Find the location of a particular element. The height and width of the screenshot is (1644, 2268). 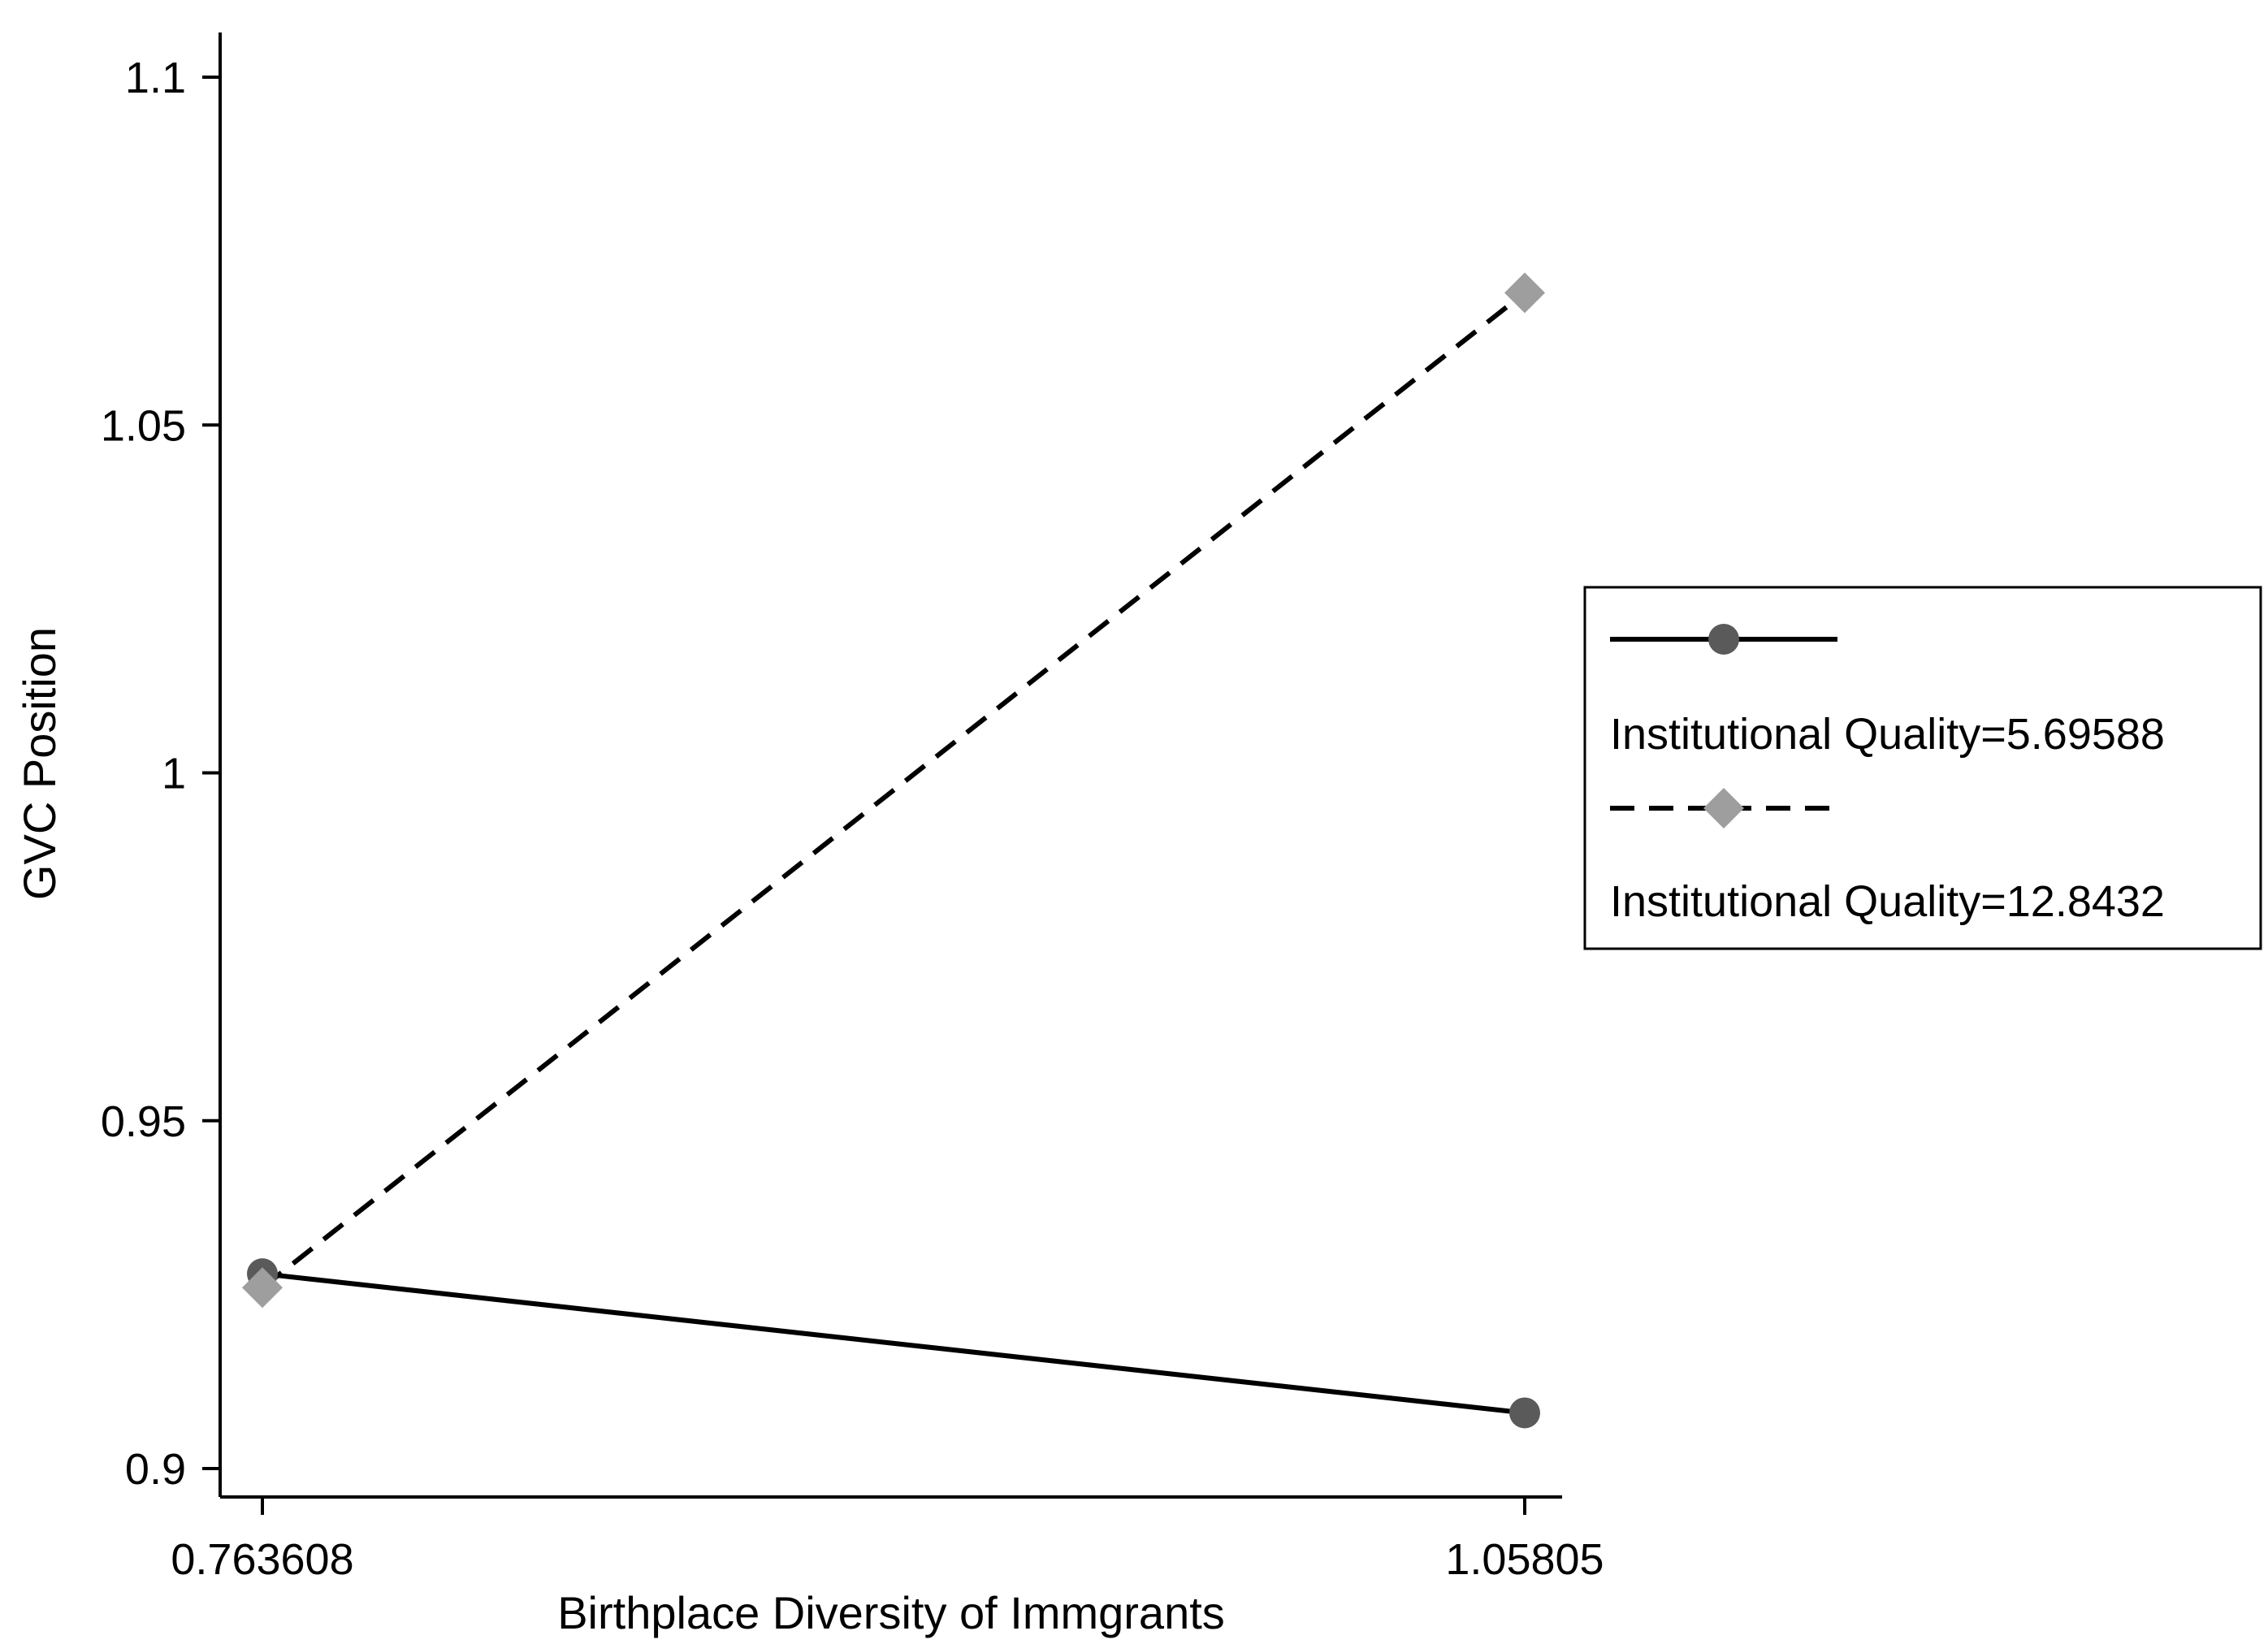

y-axis-title: GVC Position is located at coordinates (40, 763).